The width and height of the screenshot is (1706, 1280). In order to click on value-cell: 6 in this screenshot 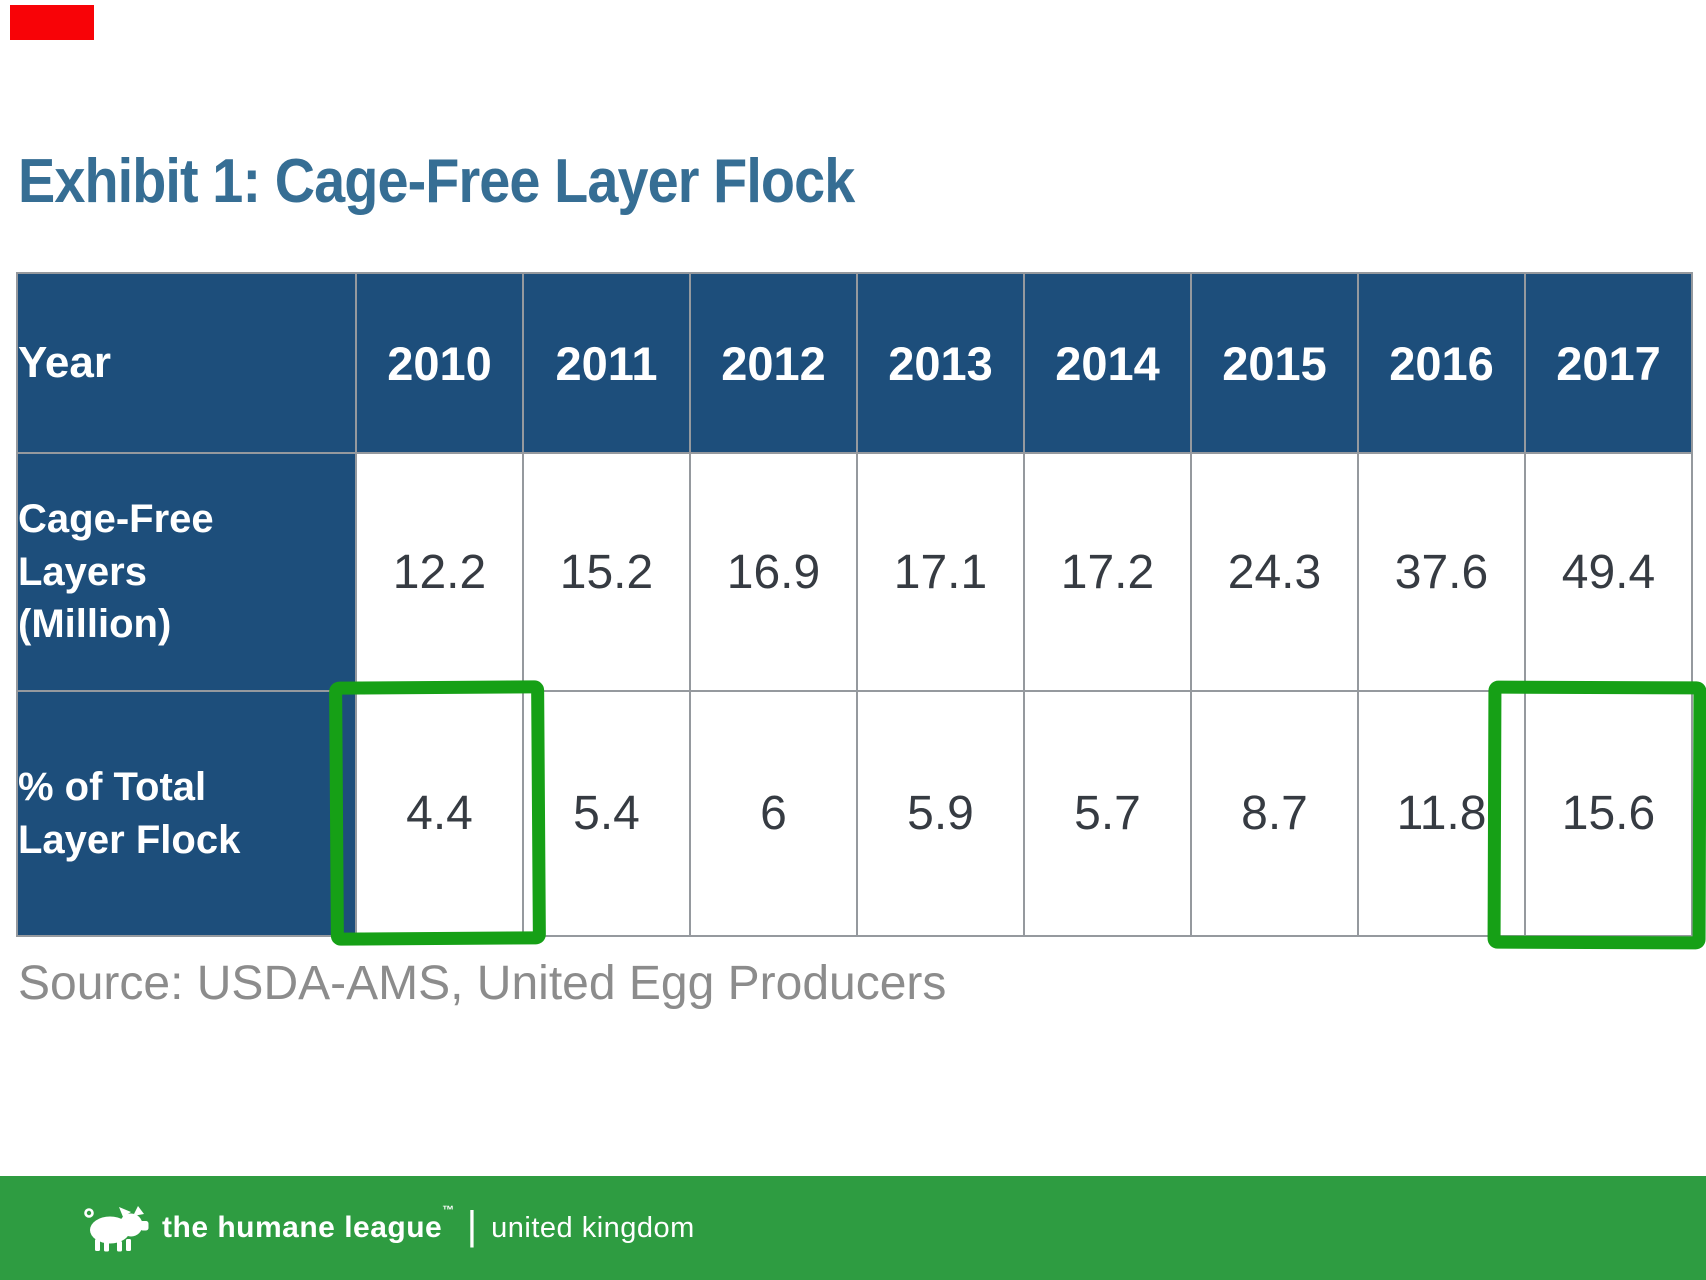, I will do `click(773, 813)`.